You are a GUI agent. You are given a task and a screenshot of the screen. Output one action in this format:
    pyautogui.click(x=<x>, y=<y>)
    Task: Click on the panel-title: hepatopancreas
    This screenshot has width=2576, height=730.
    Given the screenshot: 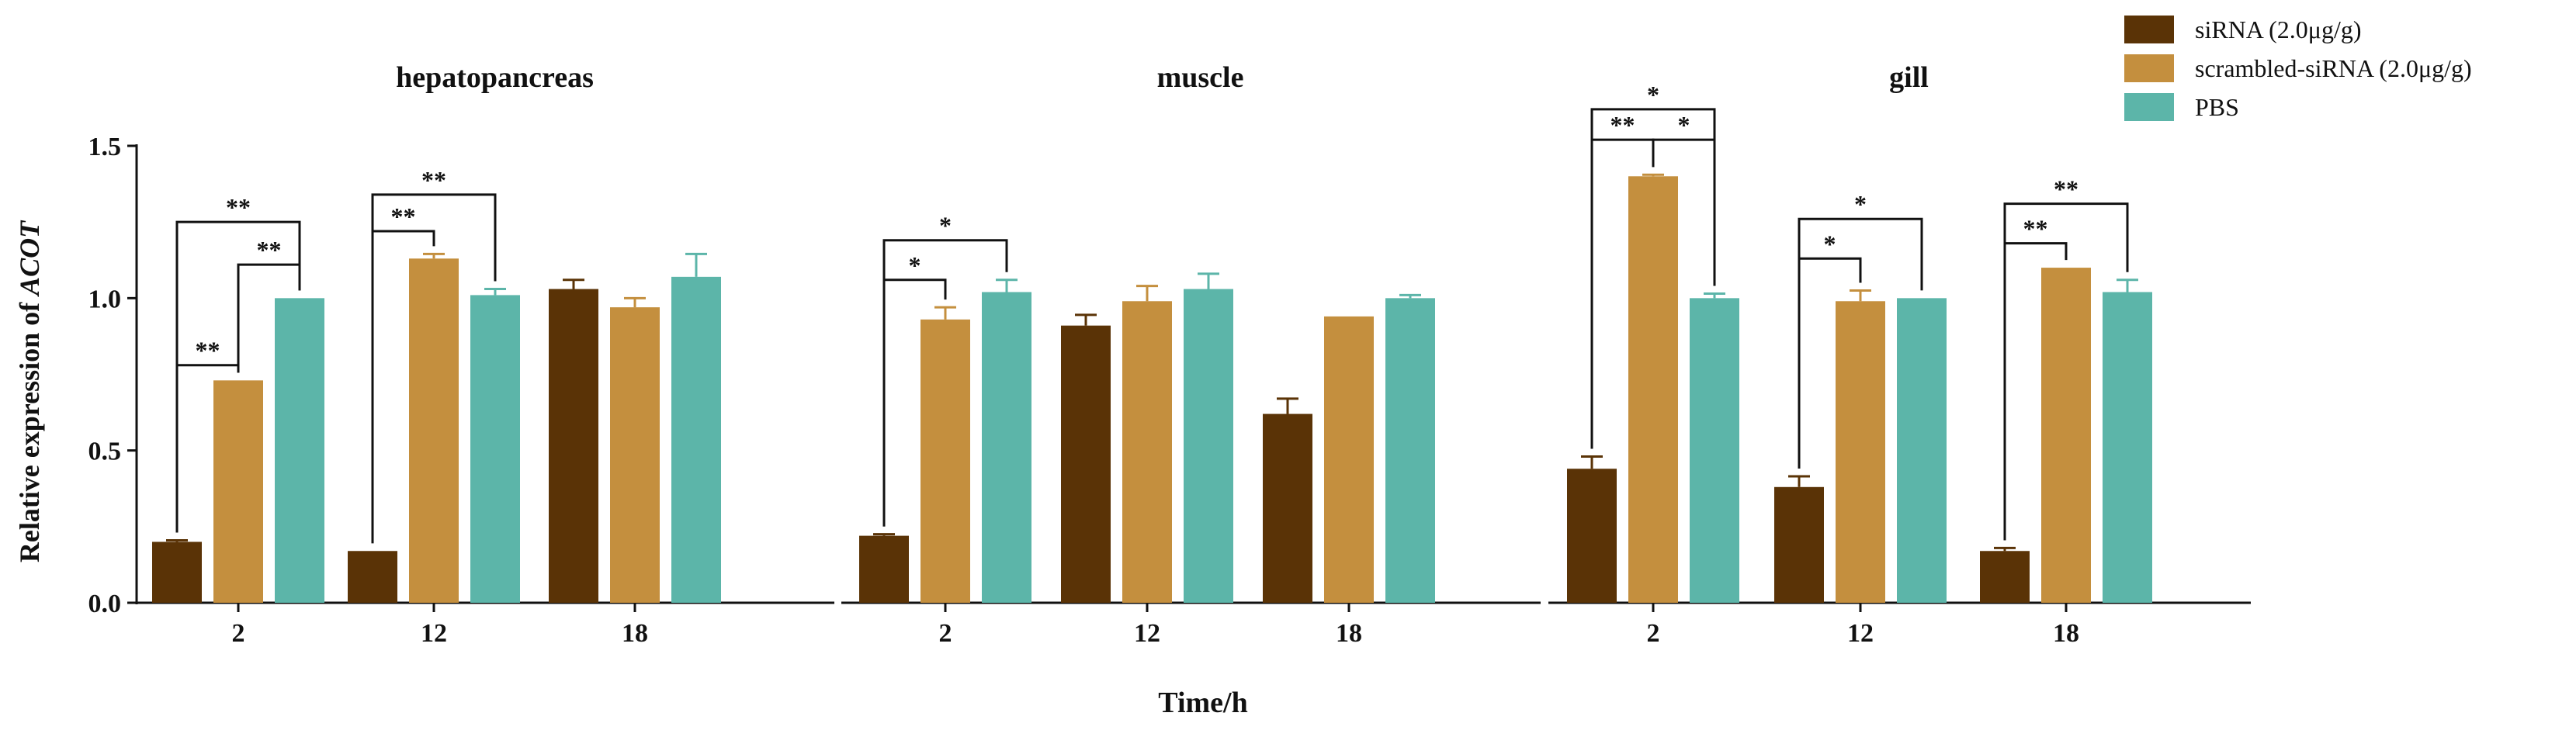 What is the action you would take?
    pyautogui.click(x=495, y=78)
    